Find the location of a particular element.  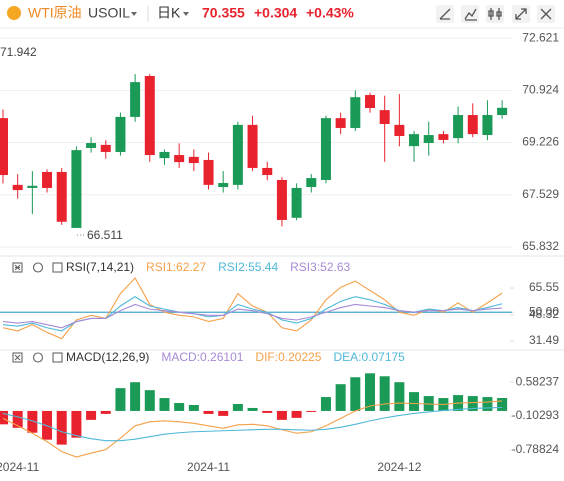

macd-close-mark is located at coordinates (17, 357).